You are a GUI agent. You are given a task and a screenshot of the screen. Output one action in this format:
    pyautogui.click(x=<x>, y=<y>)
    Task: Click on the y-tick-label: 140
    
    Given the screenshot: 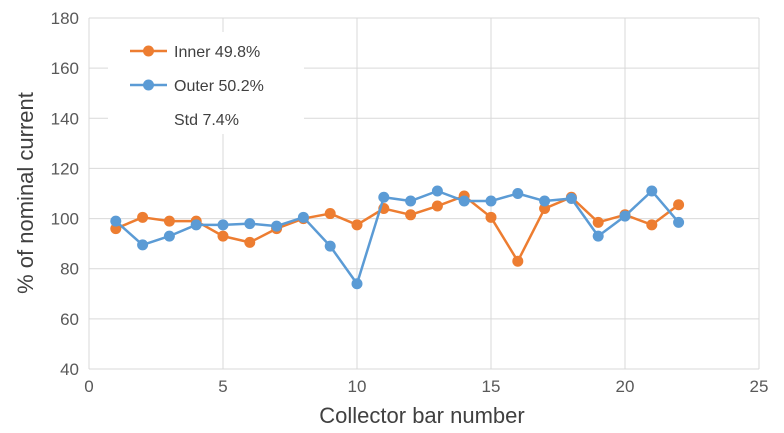 What is the action you would take?
    pyautogui.click(x=65, y=118)
    